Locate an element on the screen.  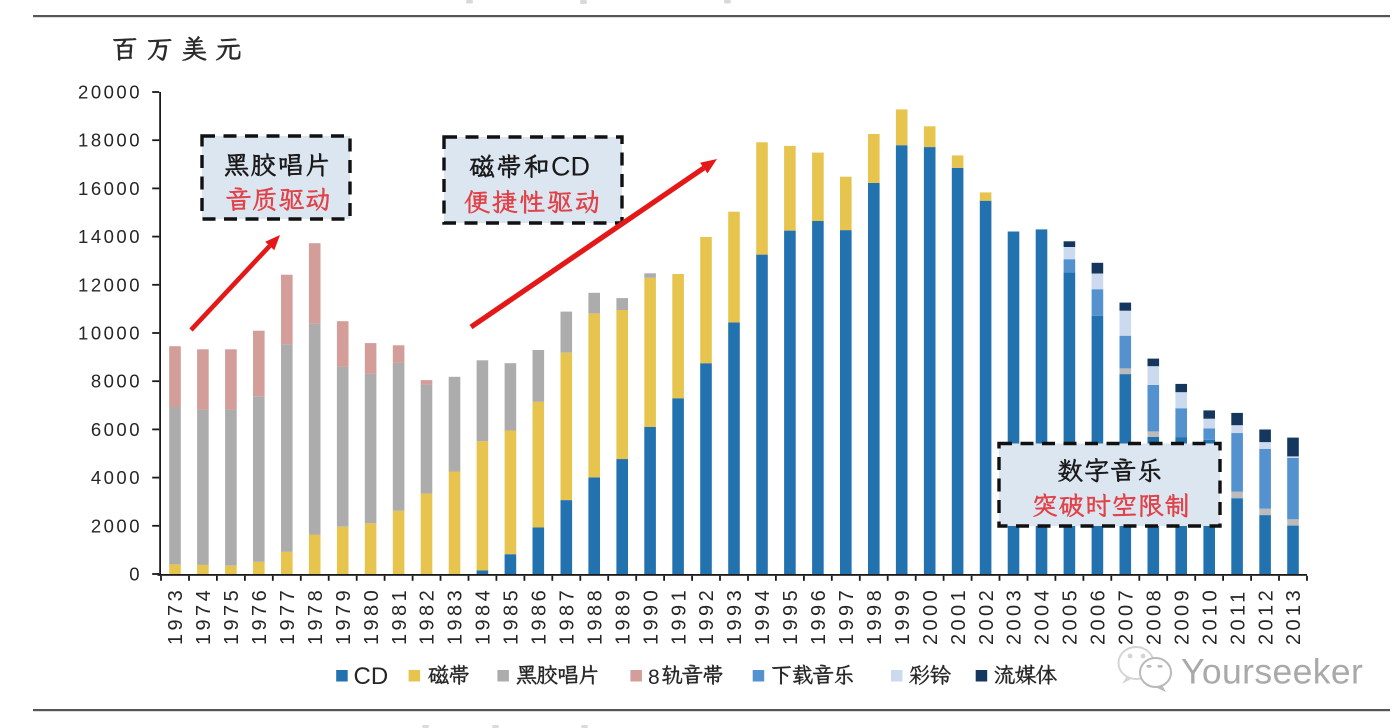
svg-text: 1982 is located at coordinates (428, 616).